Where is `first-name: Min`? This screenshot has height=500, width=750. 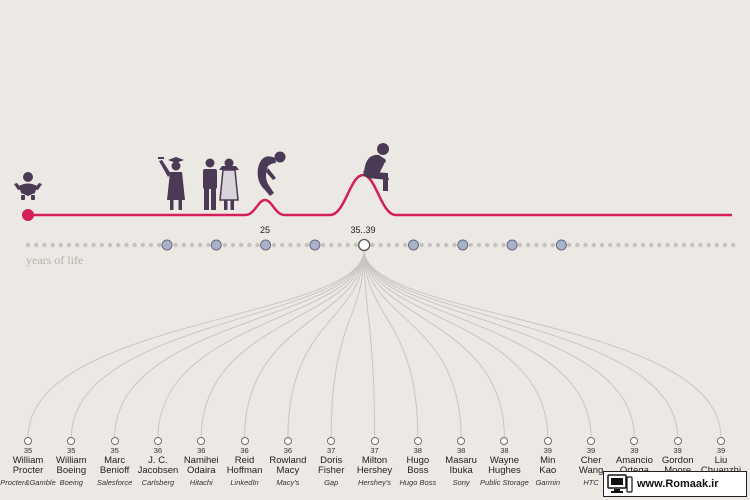
first-name: Min is located at coordinates (548, 460).